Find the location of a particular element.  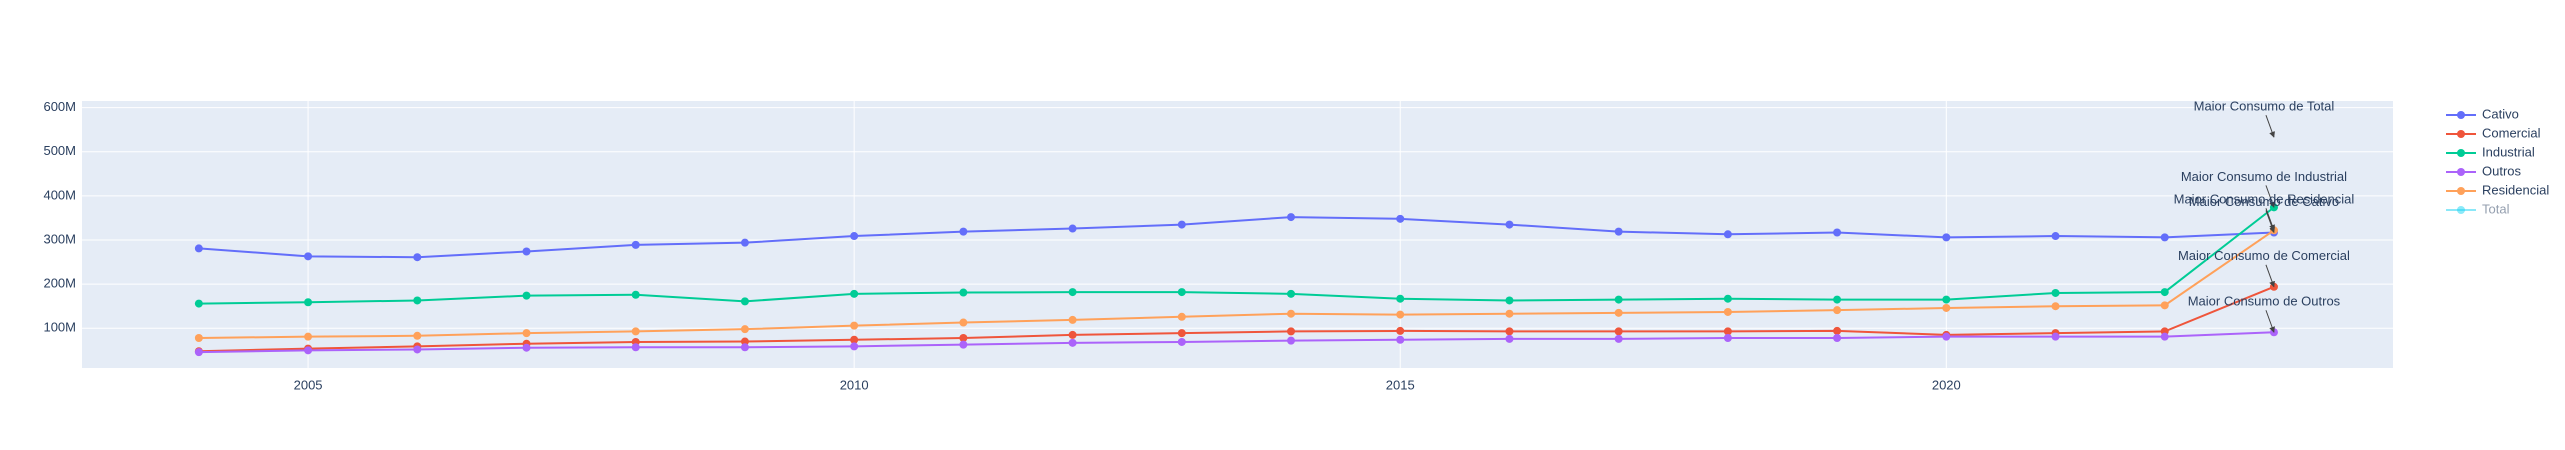

y-tick-label: 500M is located at coordinates (59, 150).